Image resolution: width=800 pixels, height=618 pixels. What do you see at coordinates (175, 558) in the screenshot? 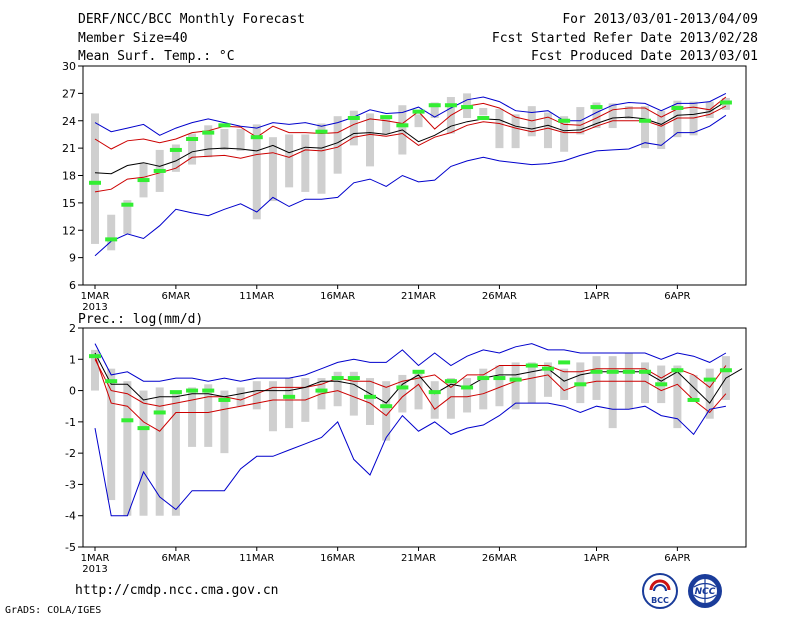
I see `prec-x-tick-label: 6MAR` at bounding box center [175, 558].